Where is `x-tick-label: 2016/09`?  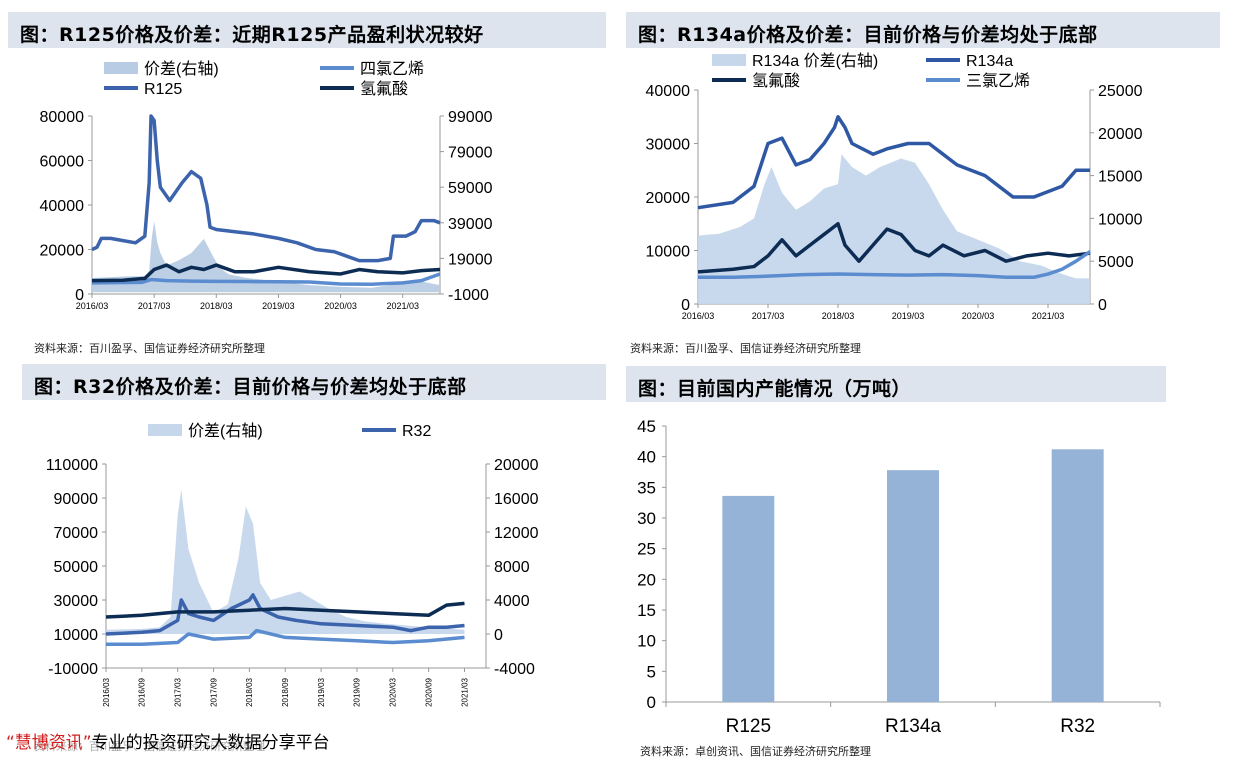
x-tick-label: 2016/09 is located at coordinates (142, 691).